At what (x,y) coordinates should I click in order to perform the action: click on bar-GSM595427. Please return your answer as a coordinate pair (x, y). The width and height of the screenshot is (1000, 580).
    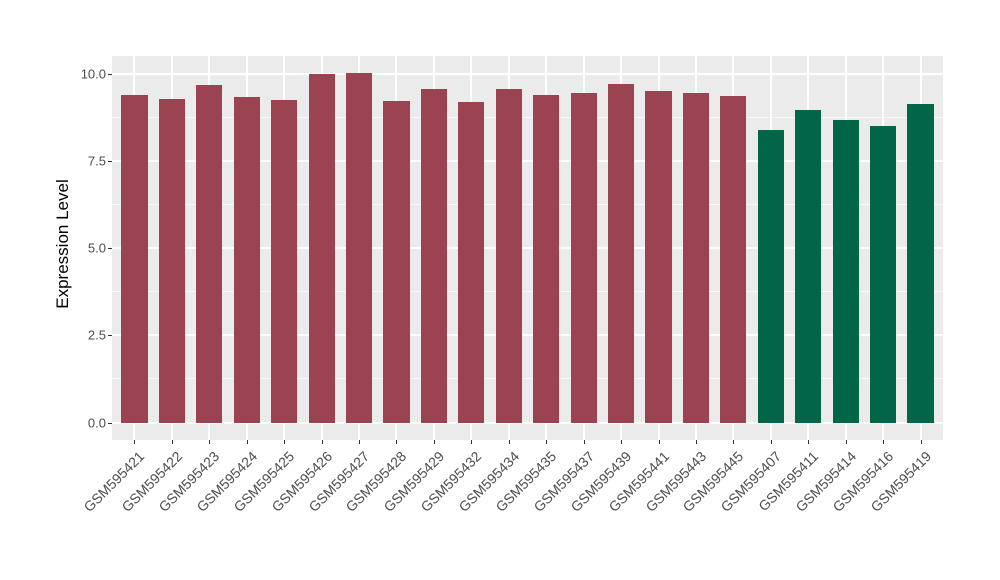
    Looking at the image, I should click on (359, 248).